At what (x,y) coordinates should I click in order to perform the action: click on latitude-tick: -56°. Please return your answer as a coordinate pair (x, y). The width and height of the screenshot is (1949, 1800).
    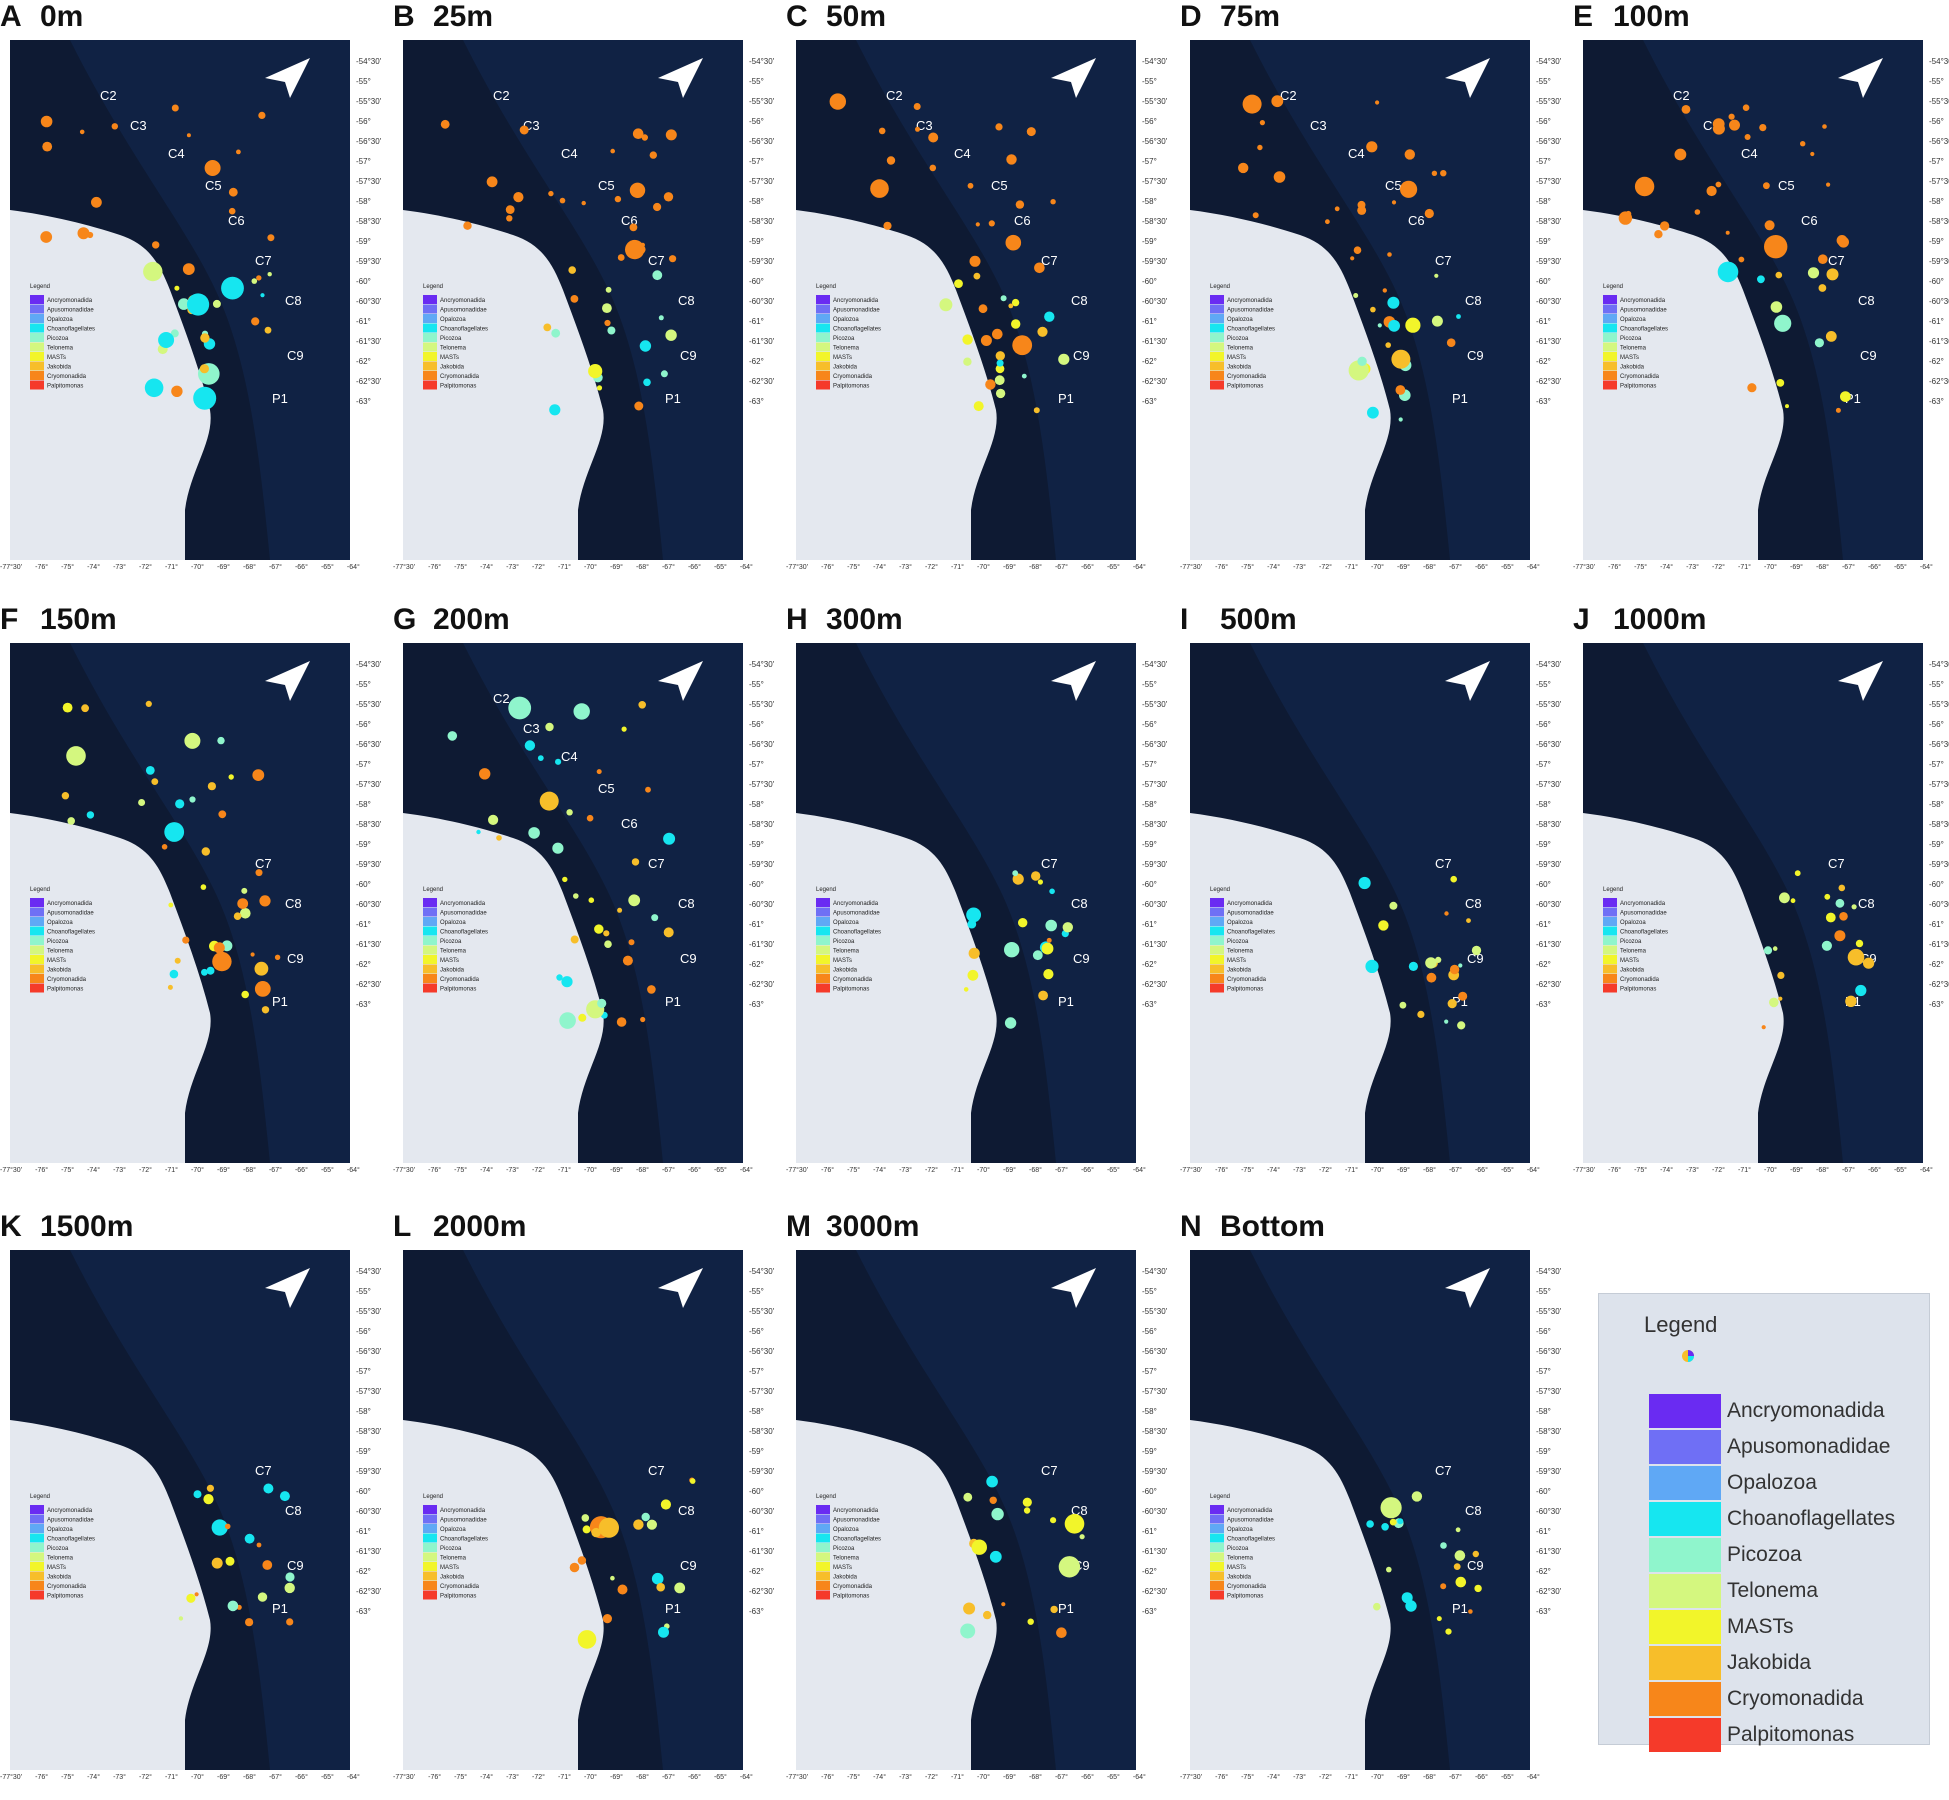
    Looking at the image, I should click on (363, 724).